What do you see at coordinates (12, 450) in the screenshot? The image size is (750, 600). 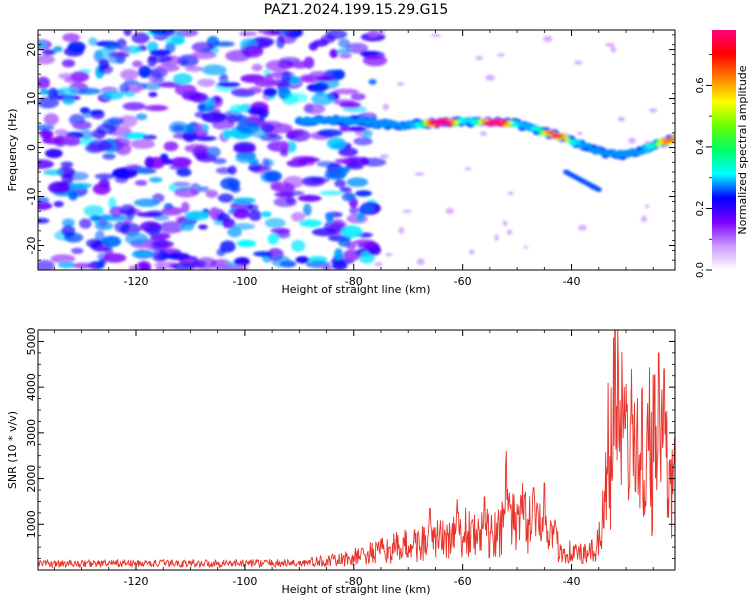 I see `snr-y-axis-label: SNR (10 * v/v)` at bounding box center [12, 450].